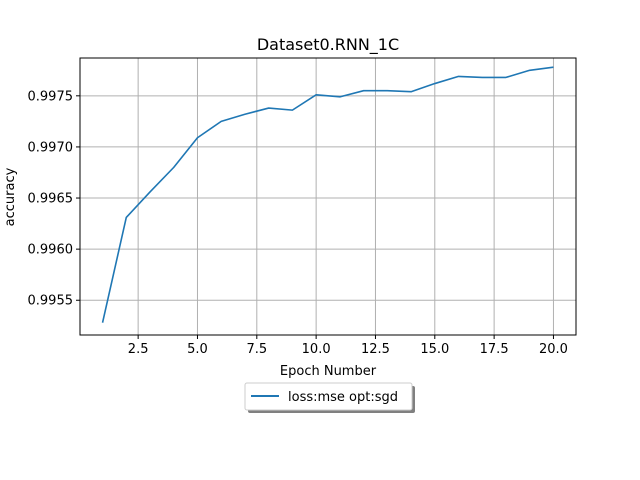 Image resolution: width=640 pixels, height=480 pixels. I want to click on x-tick-label: 5.0, so click(197, 349).